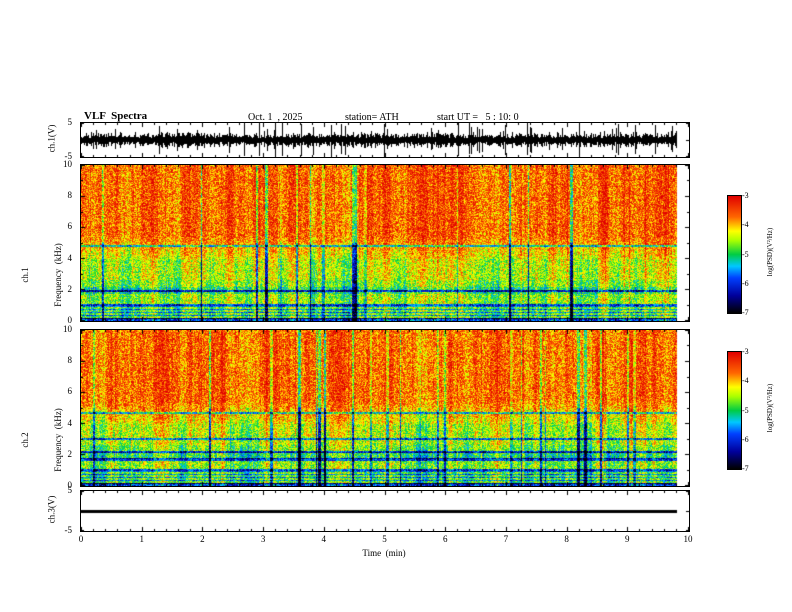  I want to click on ch2-freq-tick-label: 0, so click(70, 485).